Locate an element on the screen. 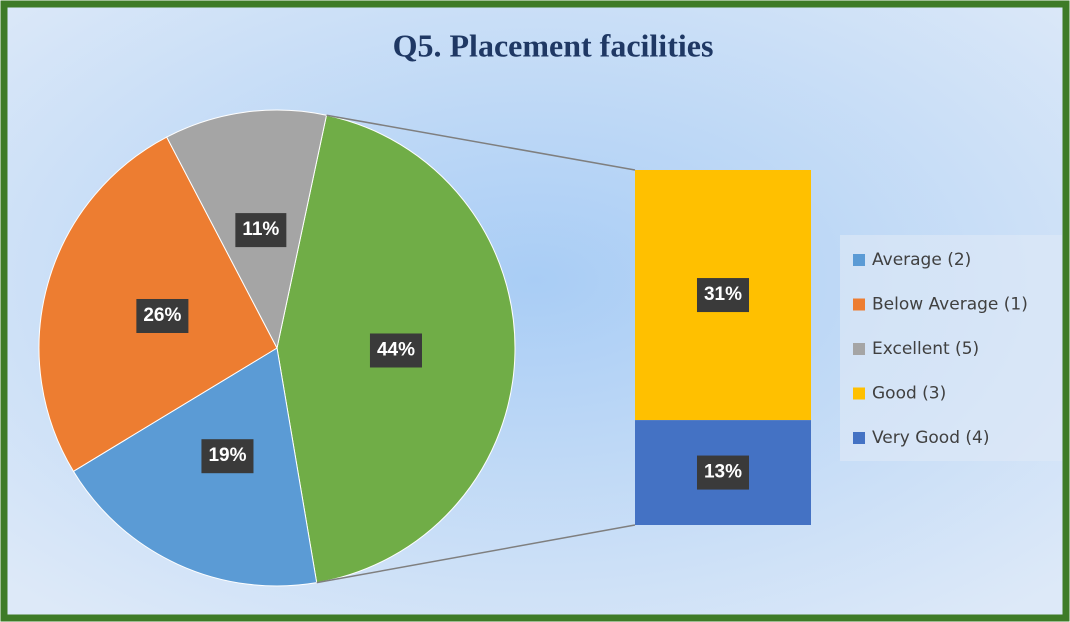 The height and width of the screenshot is (622, 1070). data-label: 44% is located at coordinates (396, 350).